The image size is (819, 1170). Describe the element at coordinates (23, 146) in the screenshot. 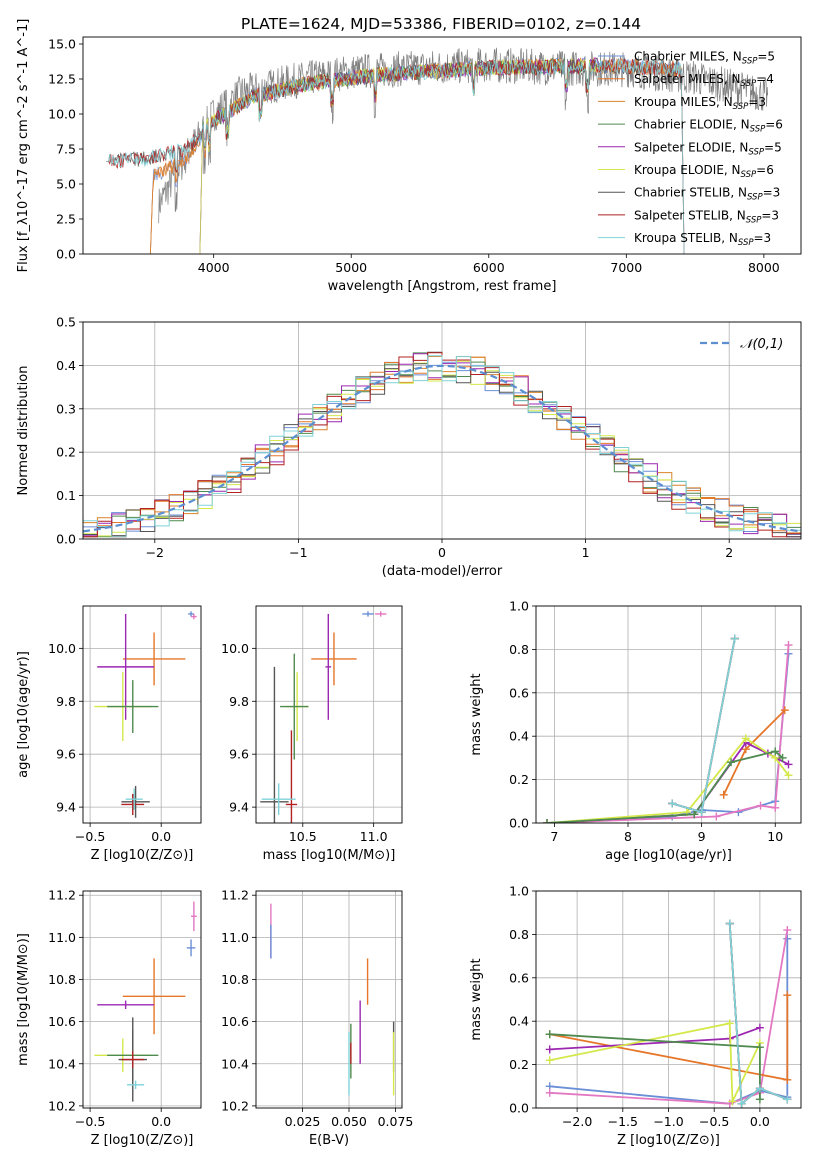

I see `y-axis-label: Flux [f_λ10^-17 erg cm^-2 s^-1 A^-1]` at that location.